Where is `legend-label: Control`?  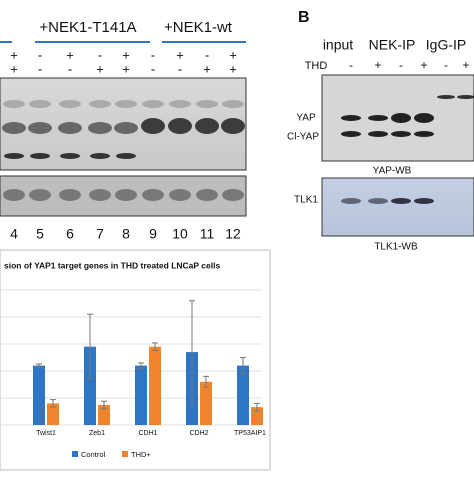 legend-label: Control is located at coordinates (93, 454).